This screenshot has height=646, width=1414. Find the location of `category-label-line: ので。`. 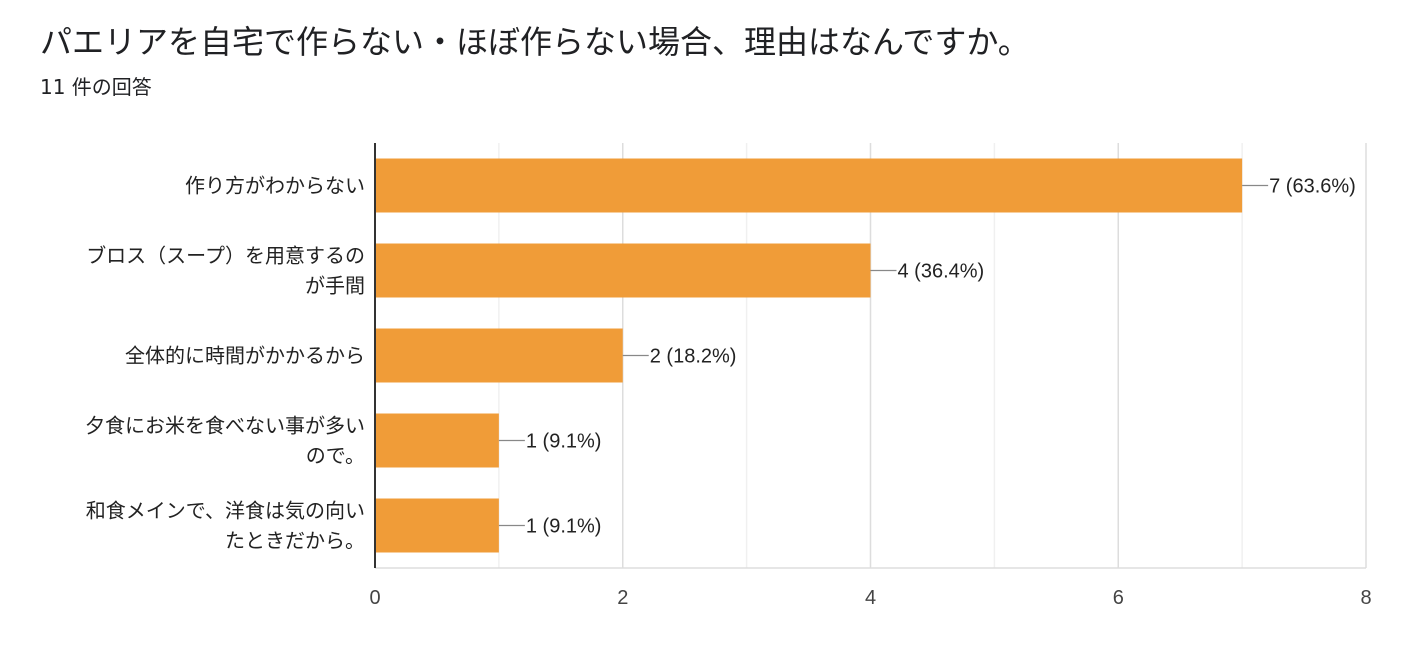

category-label-line: ので。 is located at coordinates (335, 456).